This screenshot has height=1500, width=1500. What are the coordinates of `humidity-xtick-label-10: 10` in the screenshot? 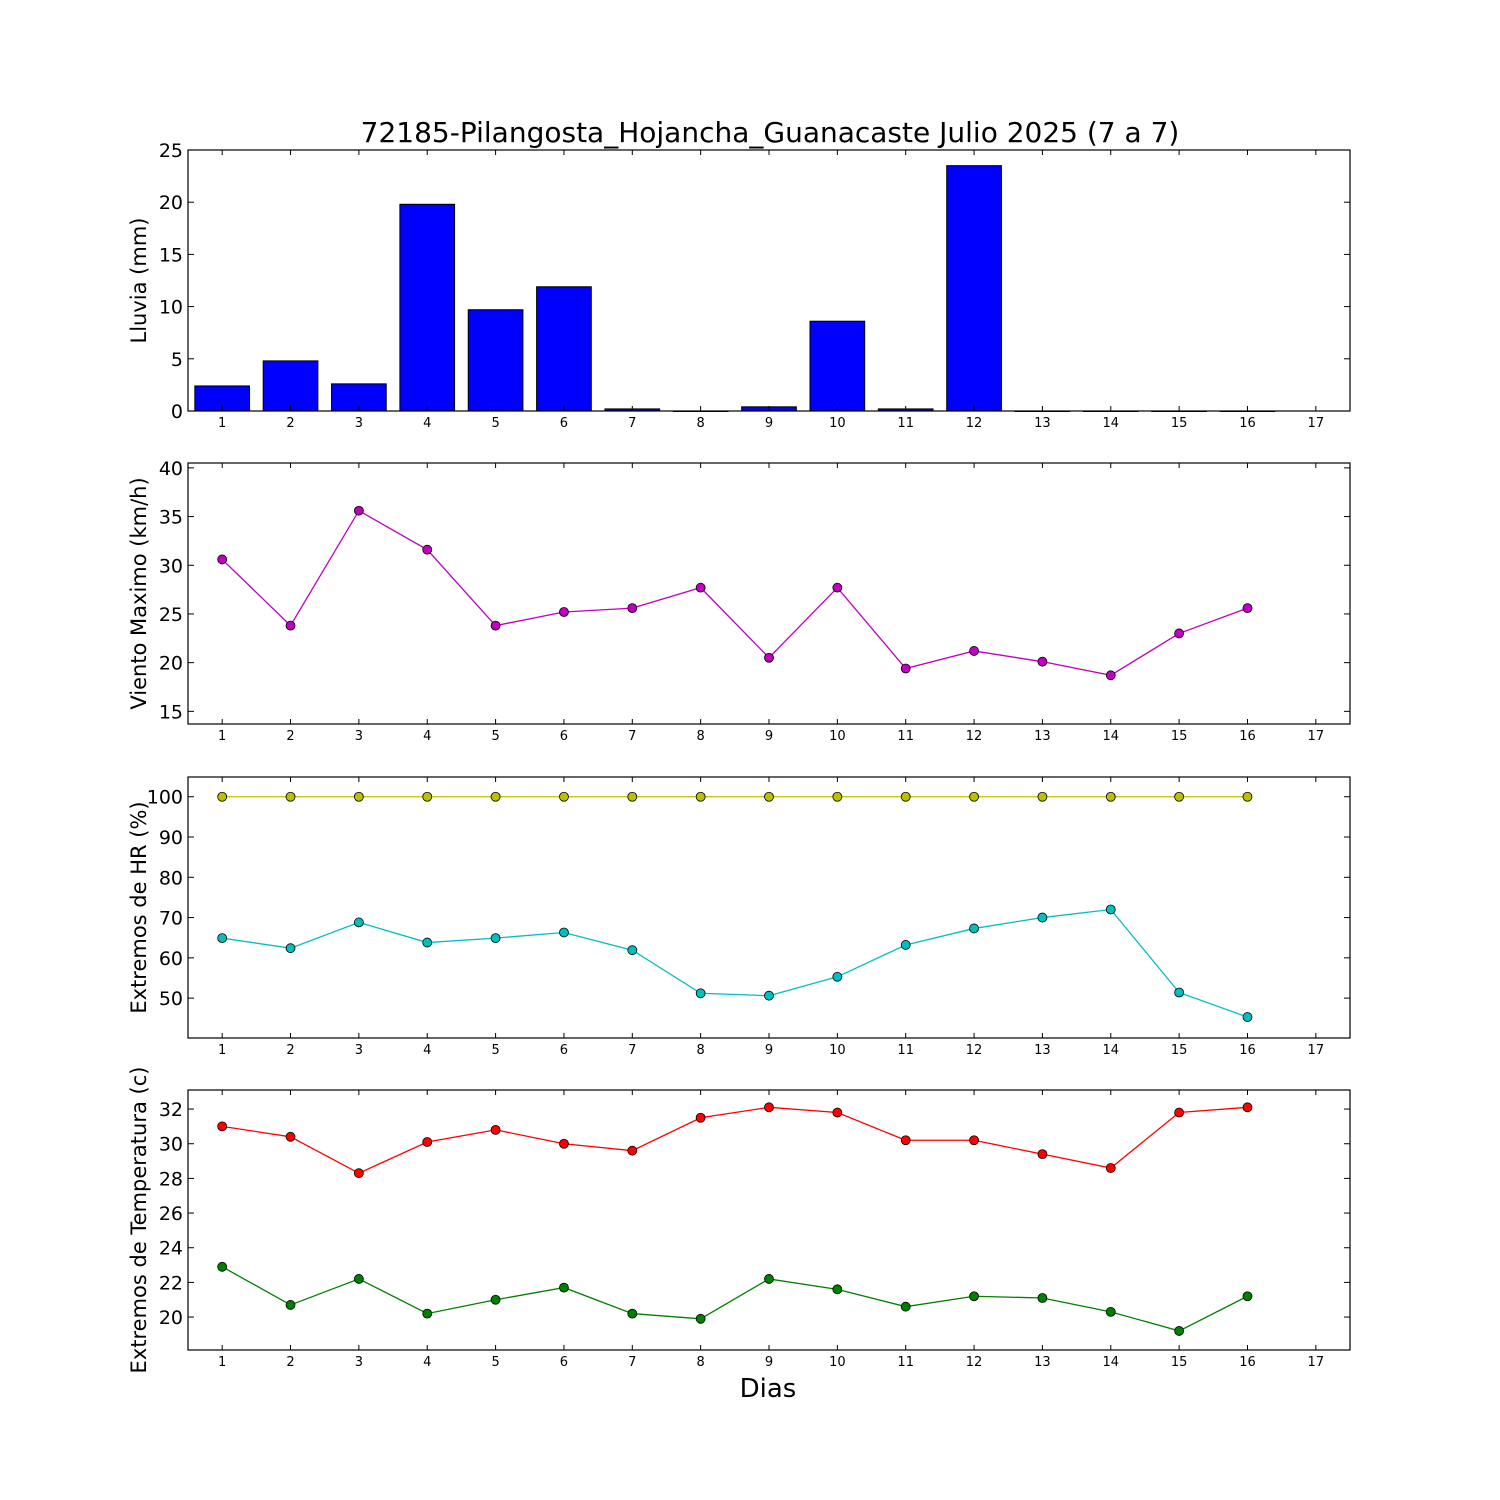 It's located at (837, 1050).